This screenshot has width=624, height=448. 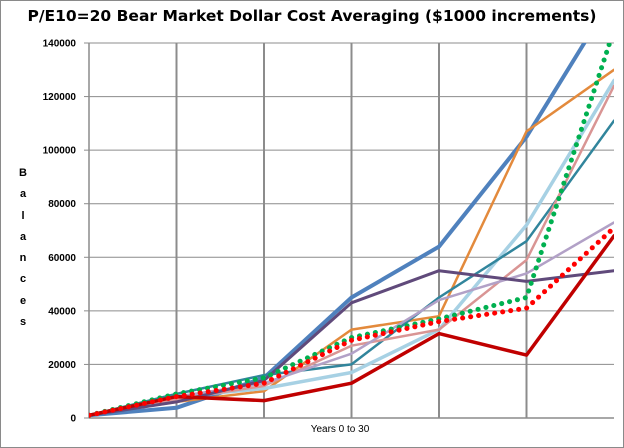 I want to click on y-axis-label-letter: e, so click(x=23, y=300).